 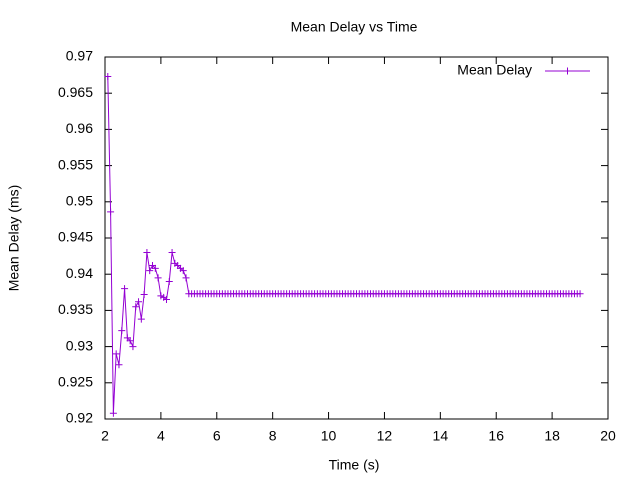 What do you see at coordinates (161, 436) in the screenshot?
I see `x-tick-label: 4` at bounding box center [161, 436].